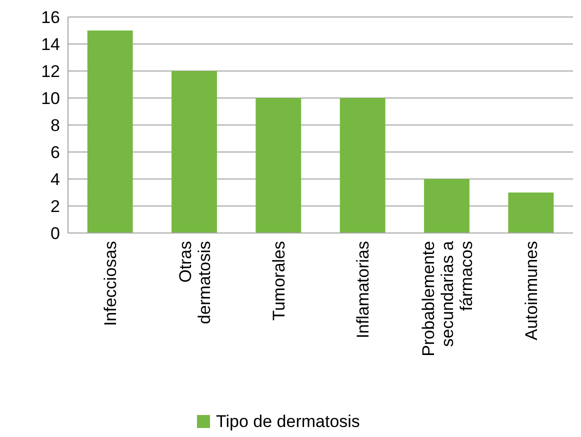  I want to click on x-tick-label: Otras dermatosis, so click(195, 282).